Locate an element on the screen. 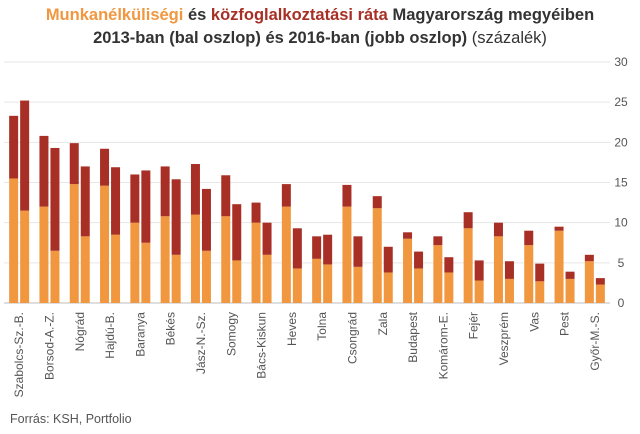  x-tick-label: Heves is located at coordinates (292, 329).